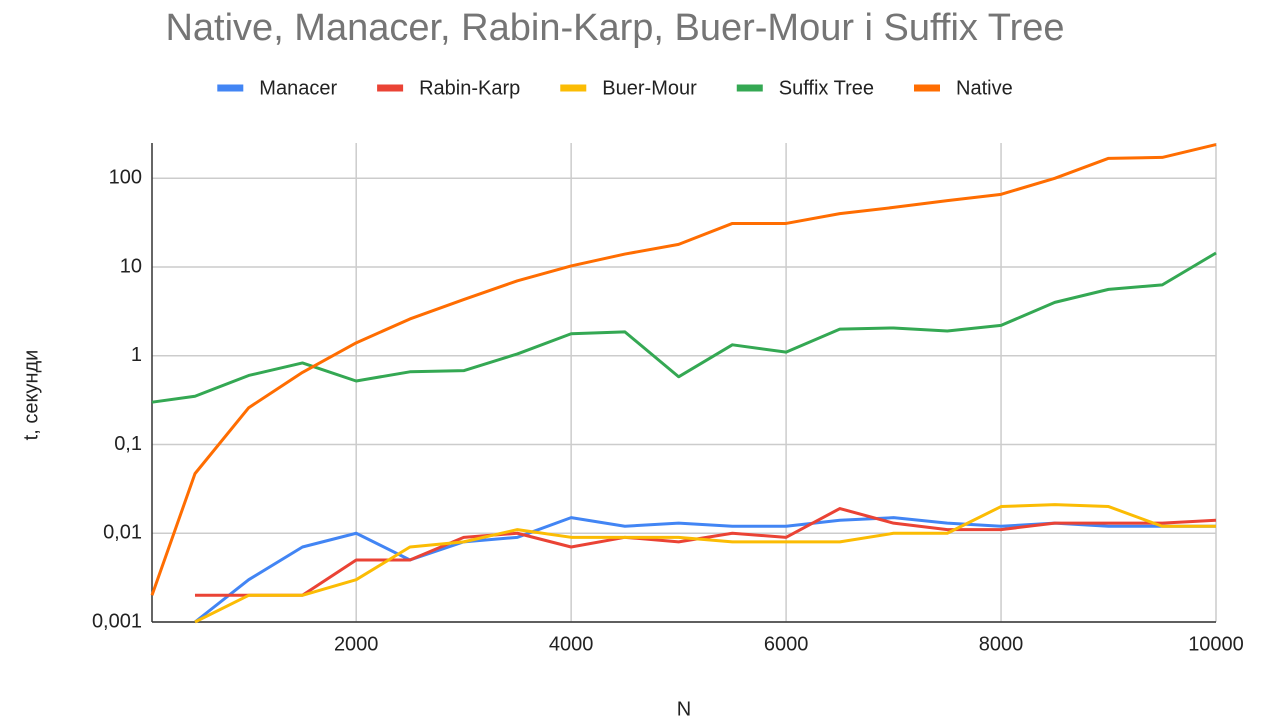  What do you see at coordinates (1001, 644) in the screenshot?
I see `x-tick-label: 8000` at bounding box center [1001, 644].